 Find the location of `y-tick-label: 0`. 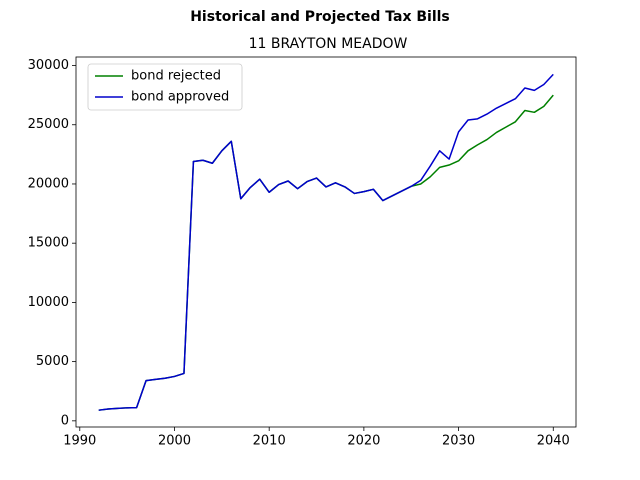

y-tick-label: 0 is located at coordinates (65, 420).